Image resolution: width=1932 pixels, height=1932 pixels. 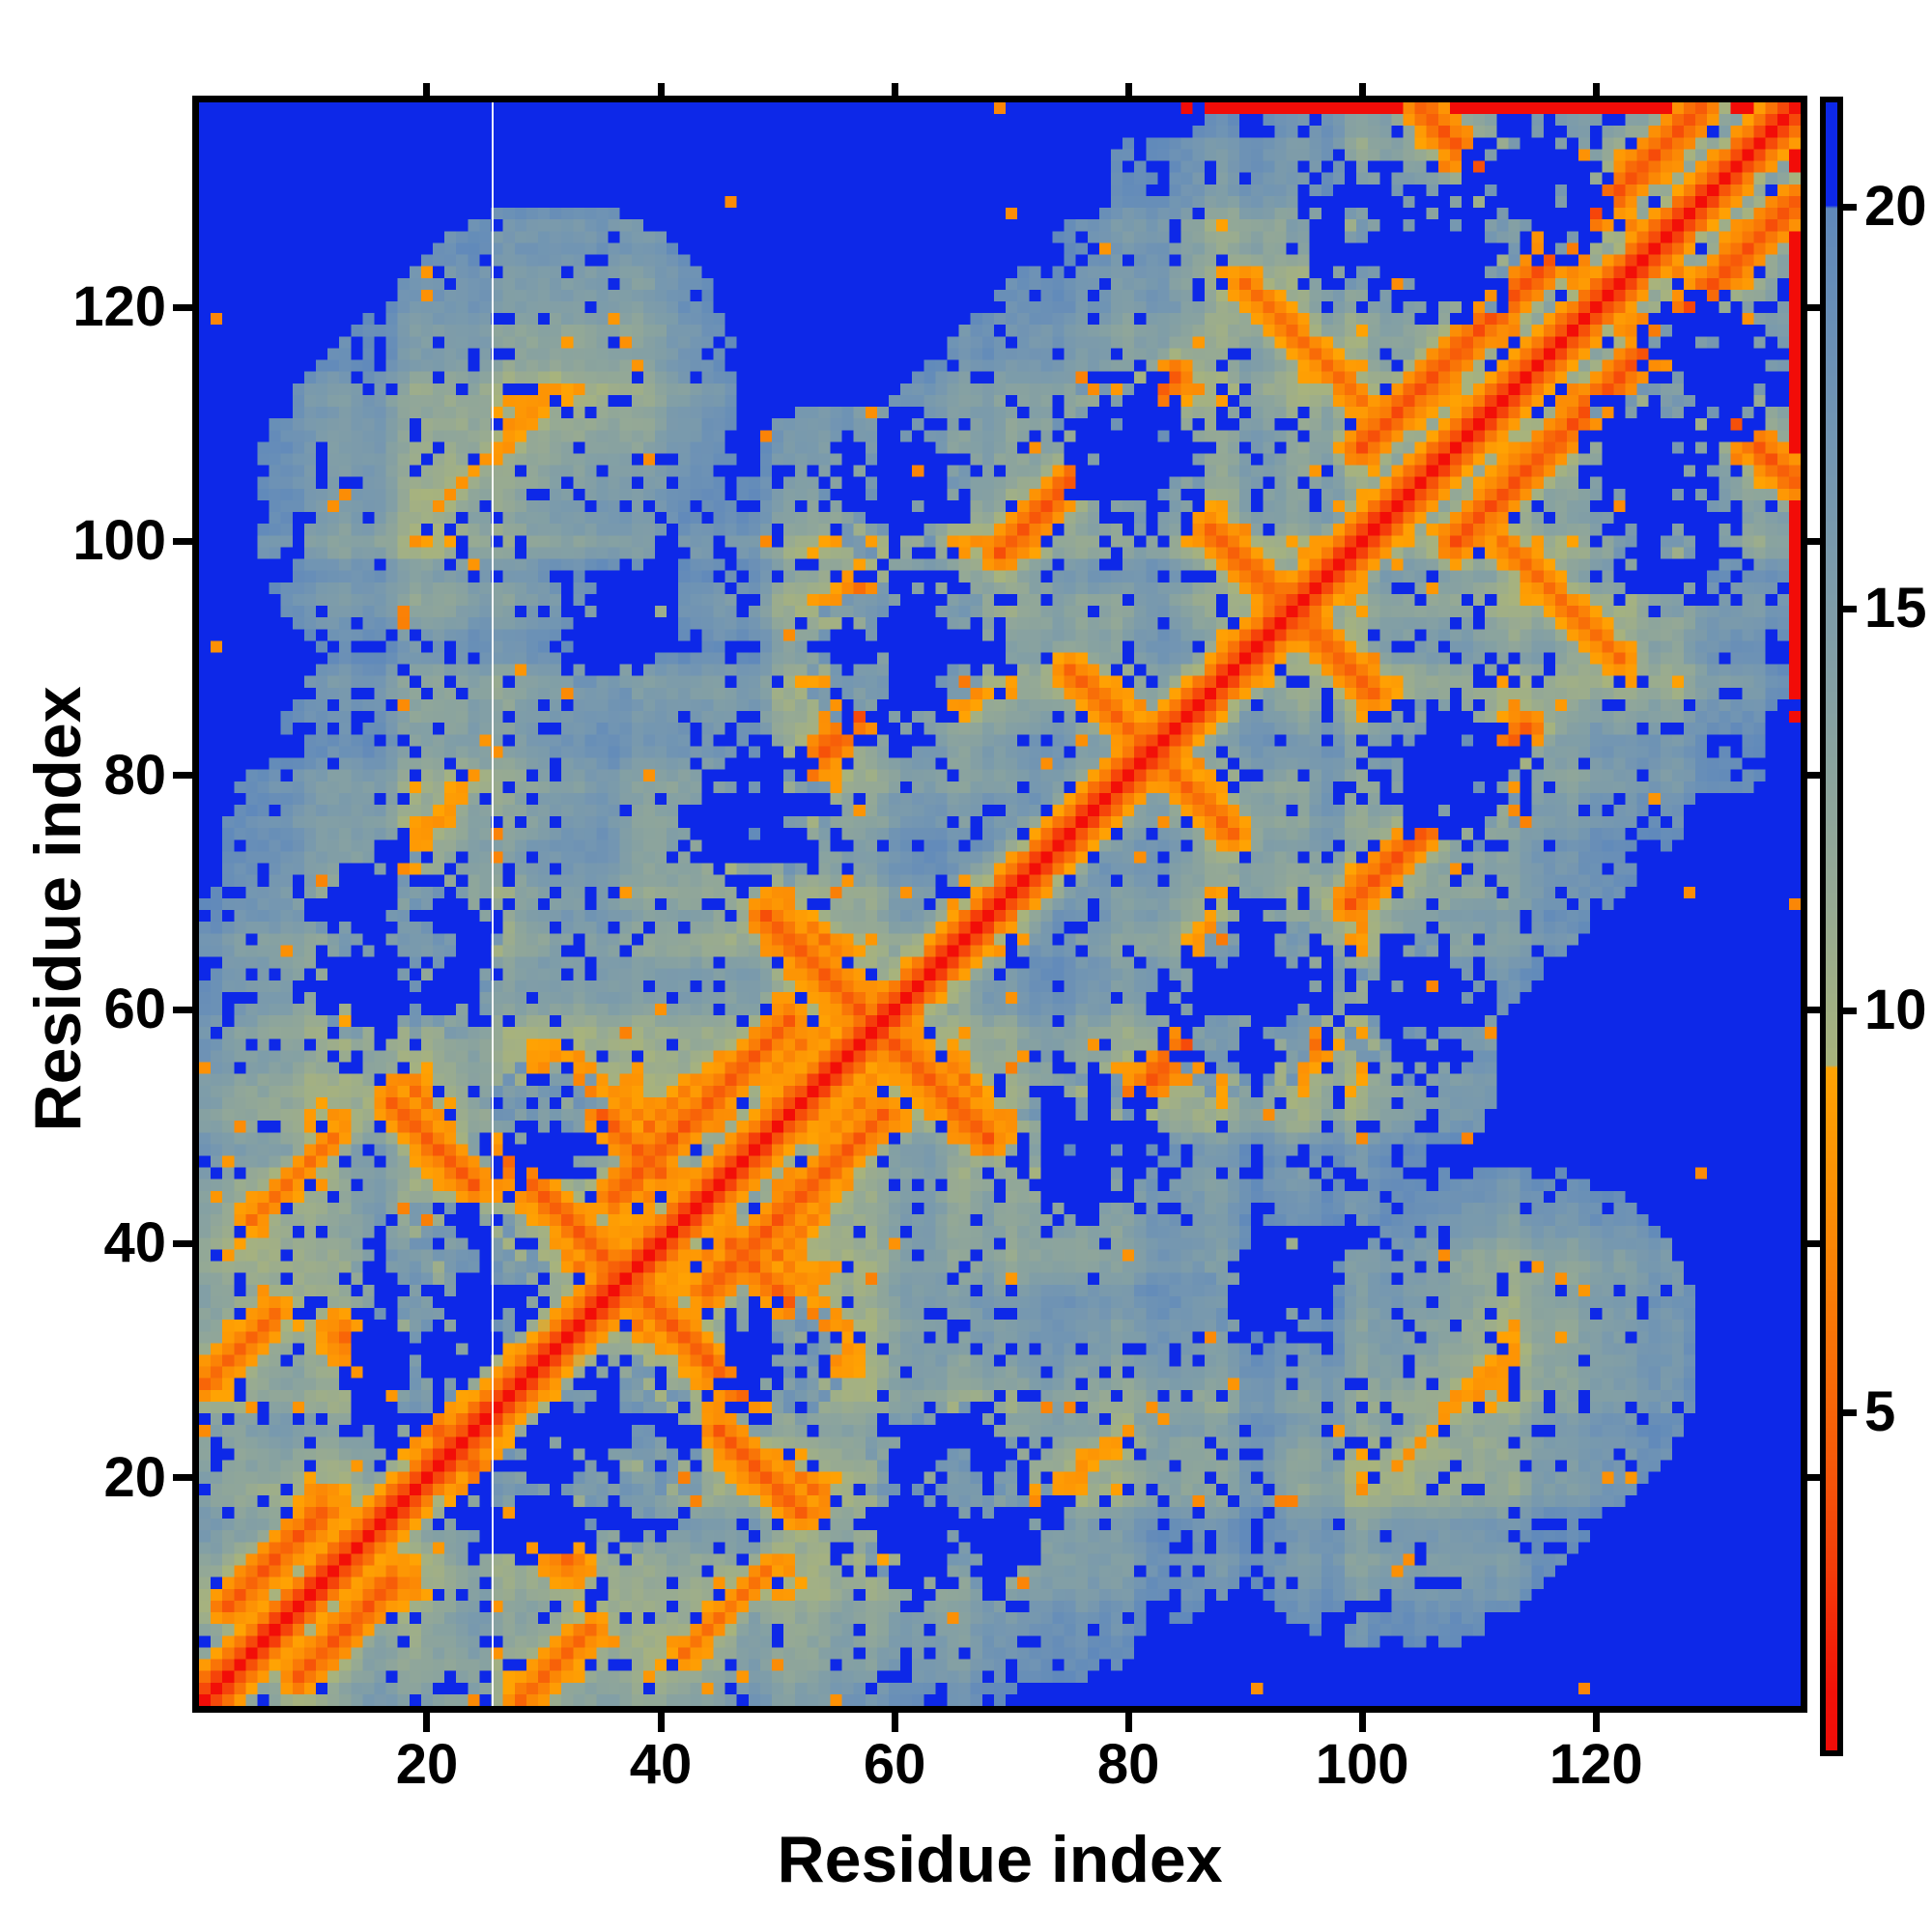 I want to click on y-tick-label: 60, so click(x=134, y=1009).